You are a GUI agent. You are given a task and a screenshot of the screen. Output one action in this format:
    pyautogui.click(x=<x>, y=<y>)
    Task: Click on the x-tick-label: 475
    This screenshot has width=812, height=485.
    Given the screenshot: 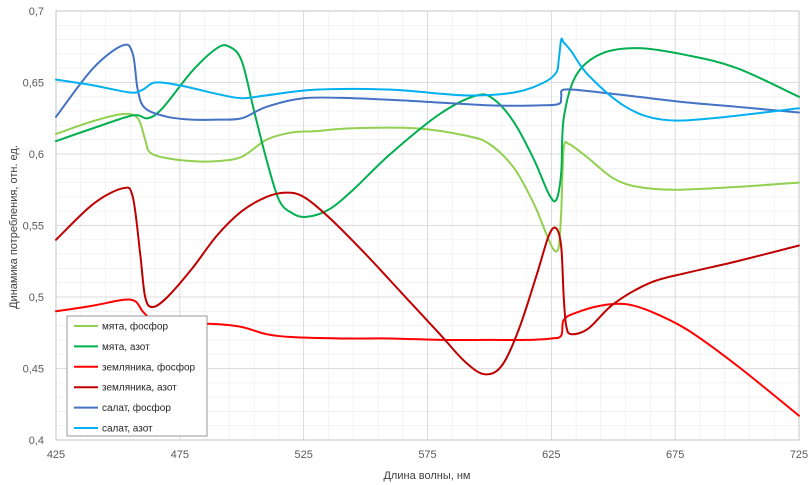 What is the action you would take?
    pyautogui.click(x=180, y=455)
    